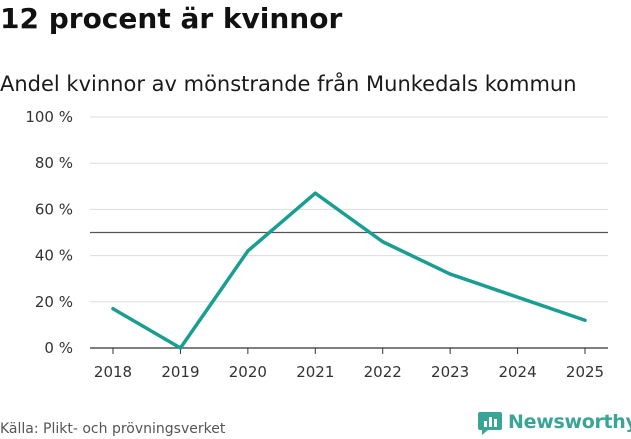 The width and height of the screenshot is (631, 439). What do you see at coordinates (113, 372) in the screenshot?
I see `x-tick-label: 2018` at bounding box center [113, 372].